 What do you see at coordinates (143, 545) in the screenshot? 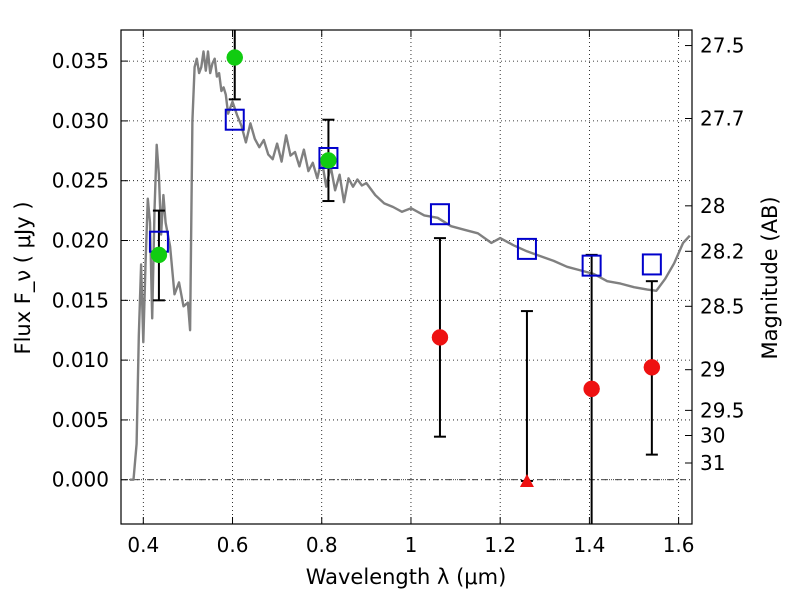
I see `x-tick-label: 0.4` at bounding box center [143, 545].